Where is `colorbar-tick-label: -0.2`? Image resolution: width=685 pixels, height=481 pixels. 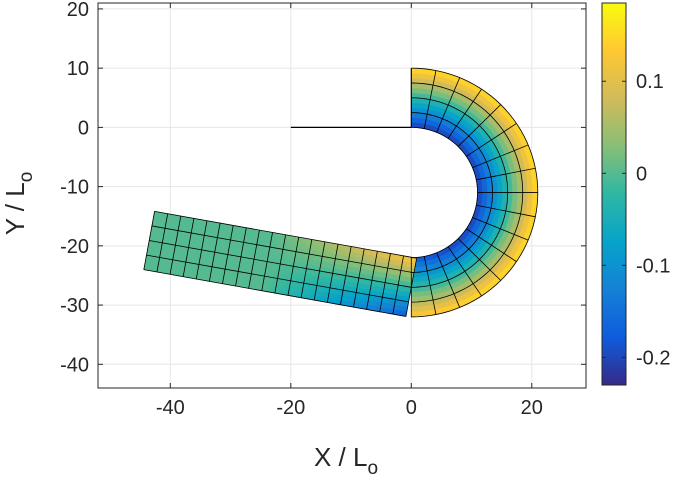 colorbar-tick-label: -0.2 is located at coordinates (653, 358).